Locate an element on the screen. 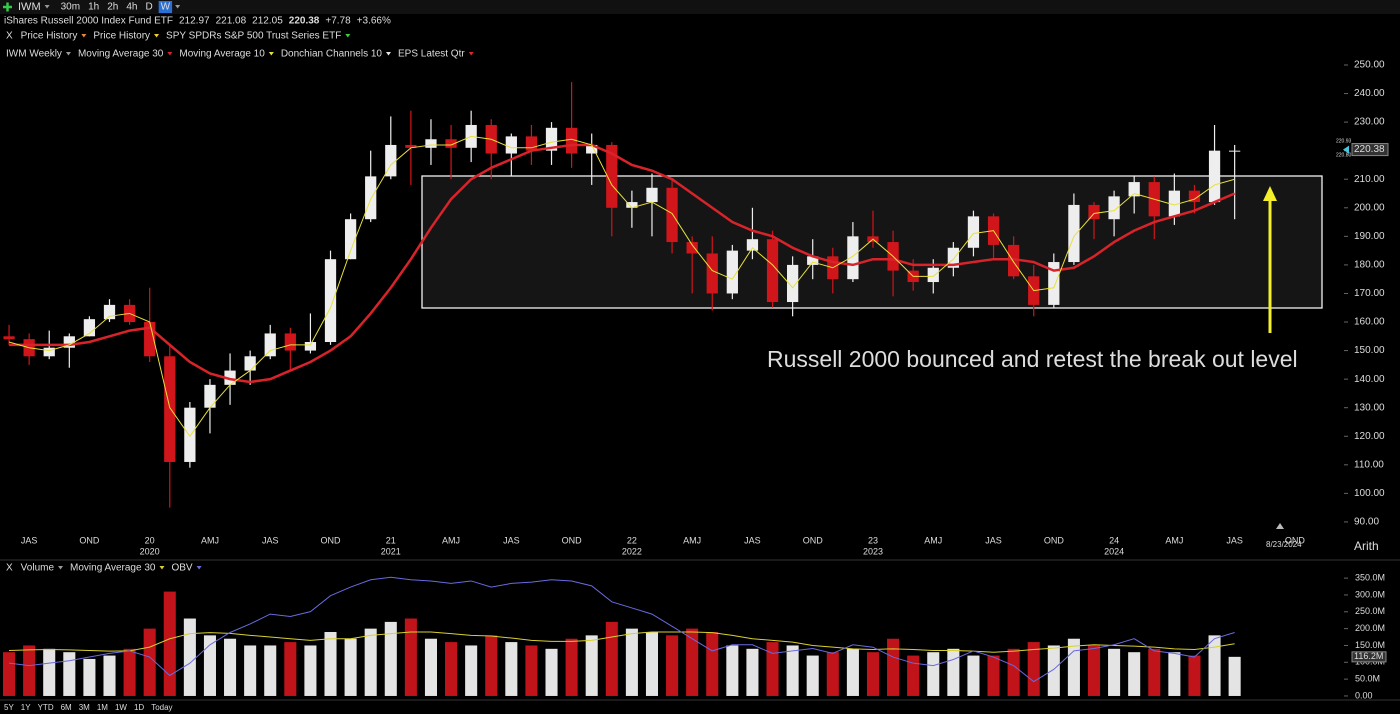 The image size is (1400, 714). y-tick-label: 130.00 is located at coordinates (1369, 407).